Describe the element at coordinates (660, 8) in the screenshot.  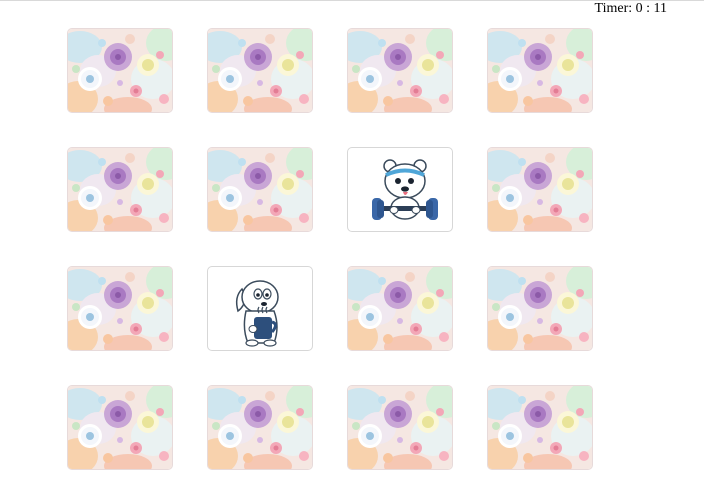
I see `timer-seconds: 11` at that location.